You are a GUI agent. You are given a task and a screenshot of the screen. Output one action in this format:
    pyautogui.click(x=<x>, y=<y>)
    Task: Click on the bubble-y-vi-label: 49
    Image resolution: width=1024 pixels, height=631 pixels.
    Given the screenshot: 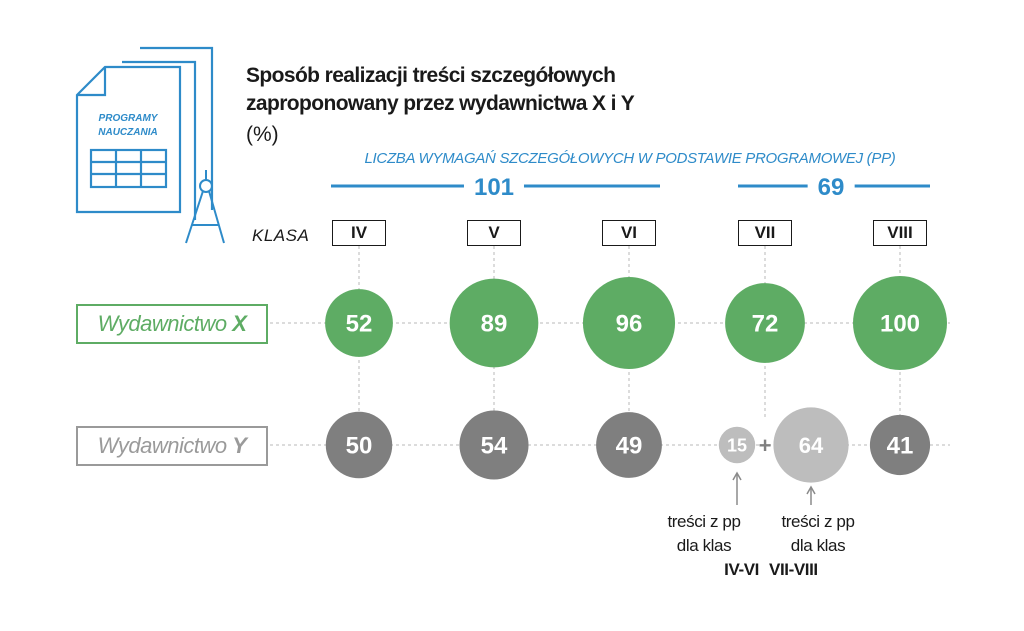 What is the action you would take?
    pyautogui.click(x=629, y=446)
    